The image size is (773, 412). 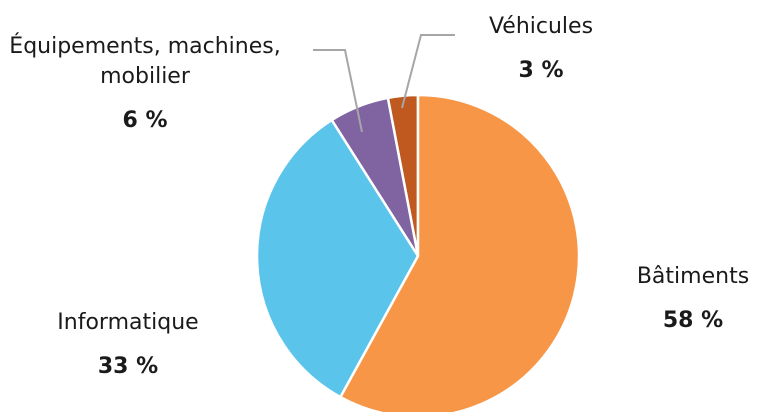 I want to click on slice-label: Bâtiments 58 %, so click(x=693, y=299).